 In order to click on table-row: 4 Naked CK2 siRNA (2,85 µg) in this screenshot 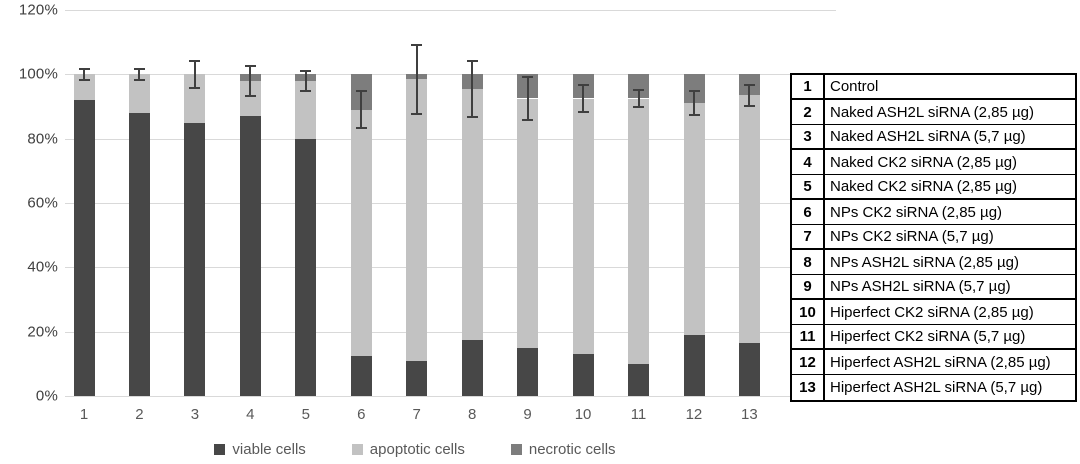, I will do `click(933, 162)`.